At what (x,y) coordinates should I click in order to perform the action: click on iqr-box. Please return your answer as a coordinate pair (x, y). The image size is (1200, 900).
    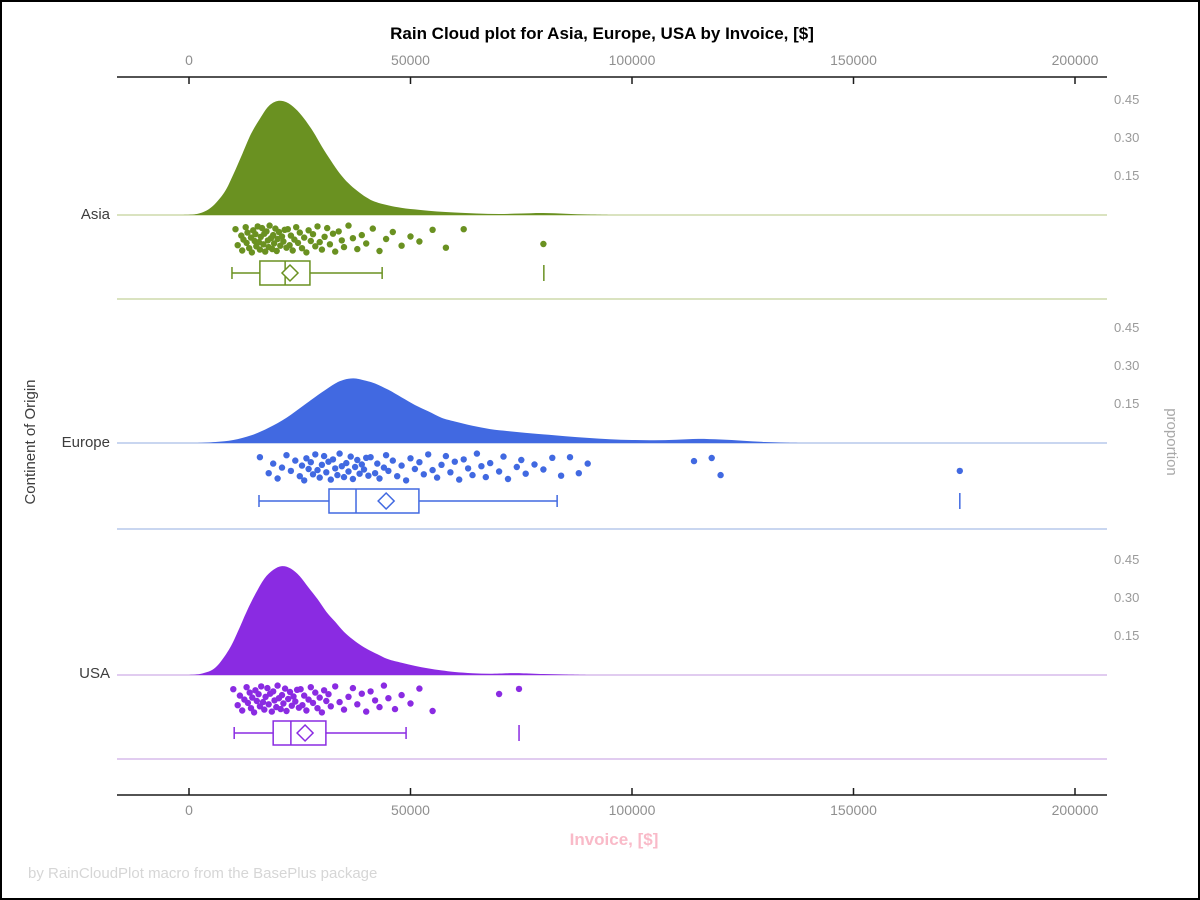
    Looking at the image, I should click on (374, 501).